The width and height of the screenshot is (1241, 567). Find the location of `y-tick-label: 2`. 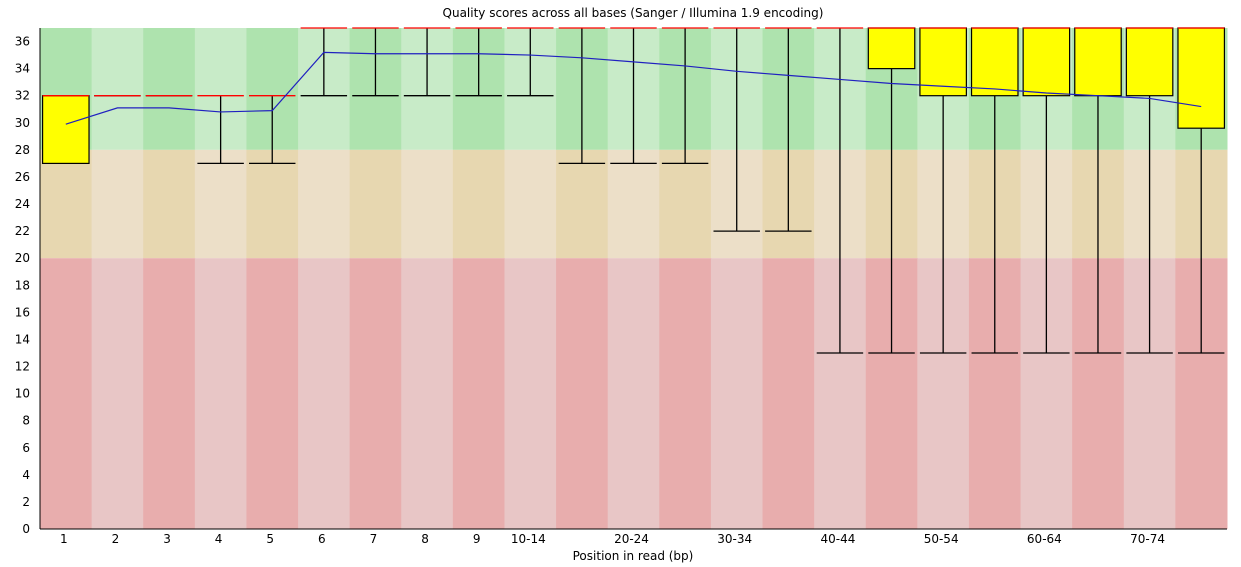

y-tick-label: 2 is located at coordinates (26, 502).